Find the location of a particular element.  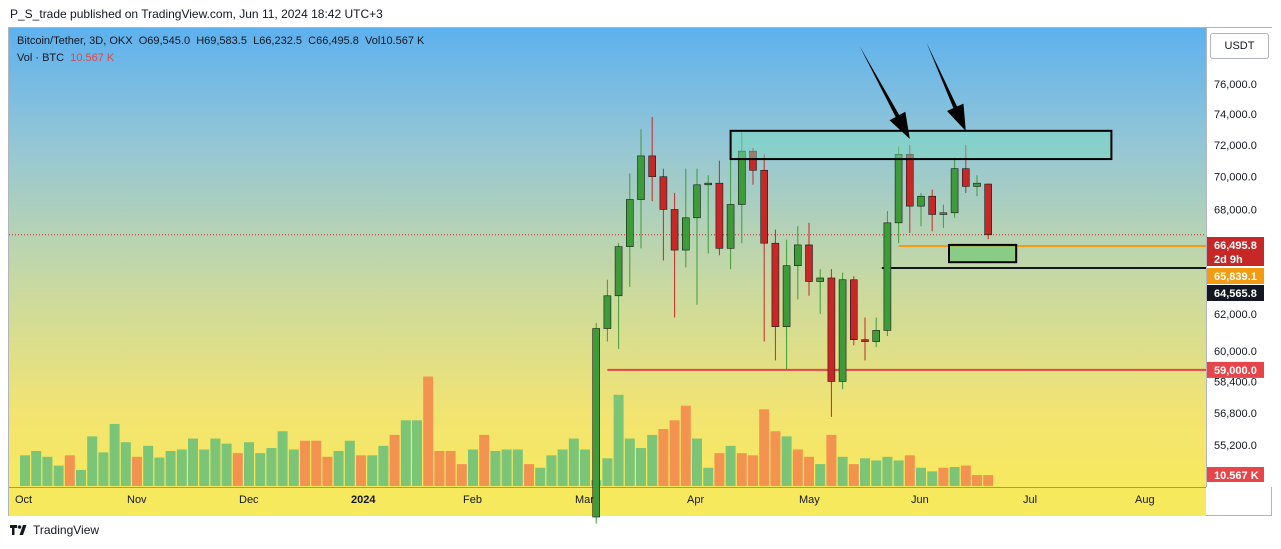

time-tick-label: May is located at coordinates (809, 500).